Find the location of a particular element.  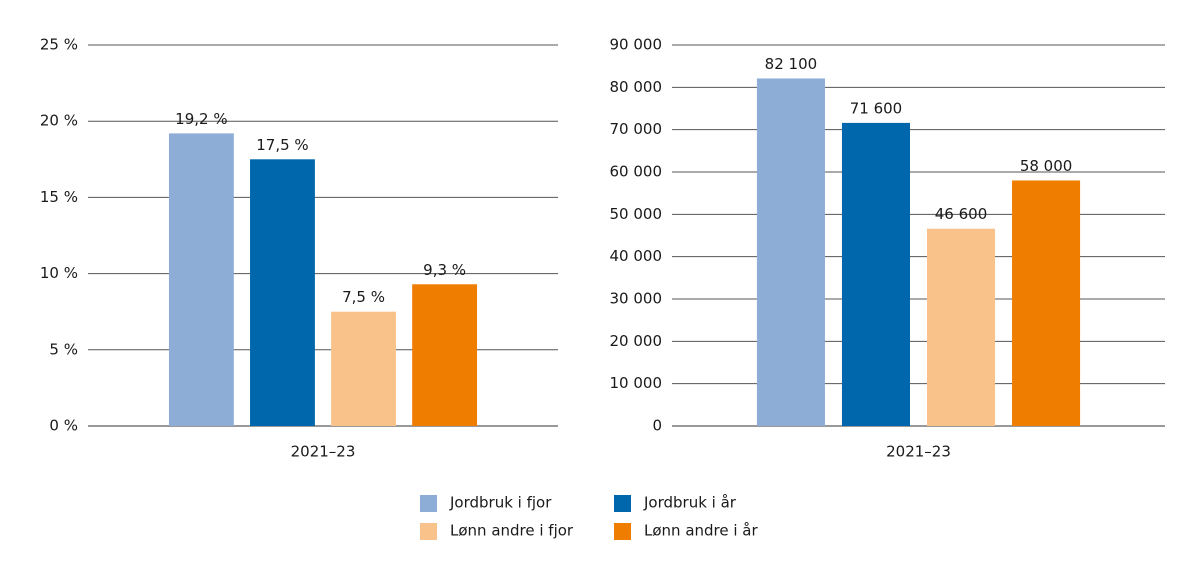

y-tick-label: 90 000 is located at coordinates (636, 45).